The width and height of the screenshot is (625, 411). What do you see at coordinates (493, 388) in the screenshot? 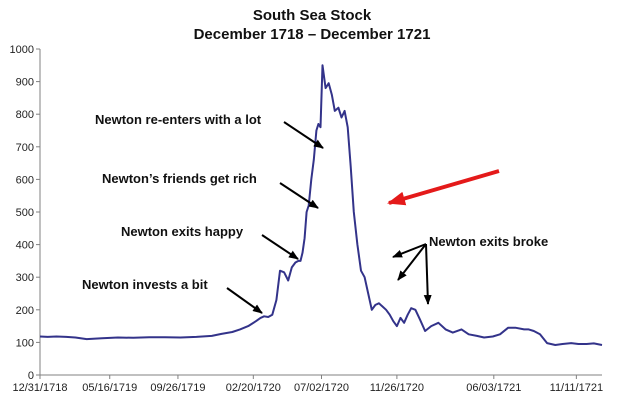
I see `x-tick-label: 06/03/1721` at bounding box center [493, 388].